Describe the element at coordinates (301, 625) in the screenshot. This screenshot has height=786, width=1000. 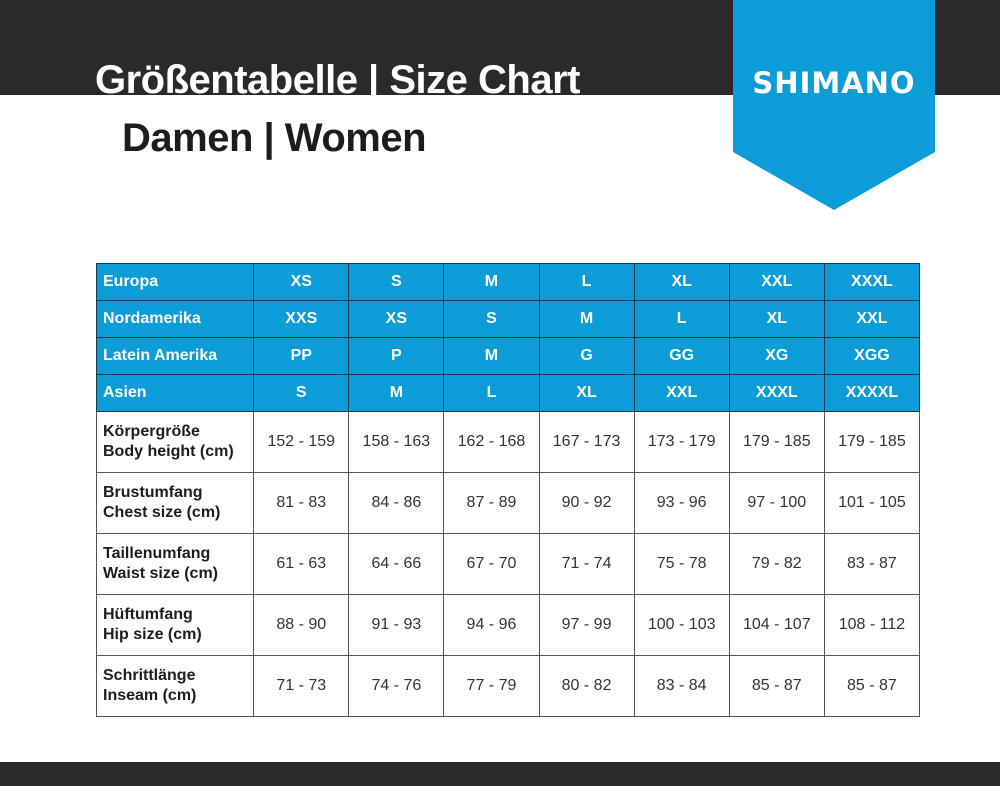
I see `measurement-cell: 88 - 90` at that location.